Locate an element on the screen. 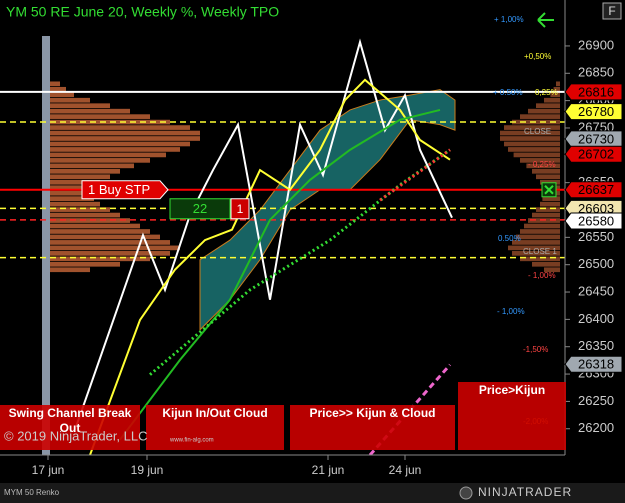 Image resolution: width=625 pixels, height=503 pixels. x-tick-label: 24 jun is located at coordinates (405, 470).